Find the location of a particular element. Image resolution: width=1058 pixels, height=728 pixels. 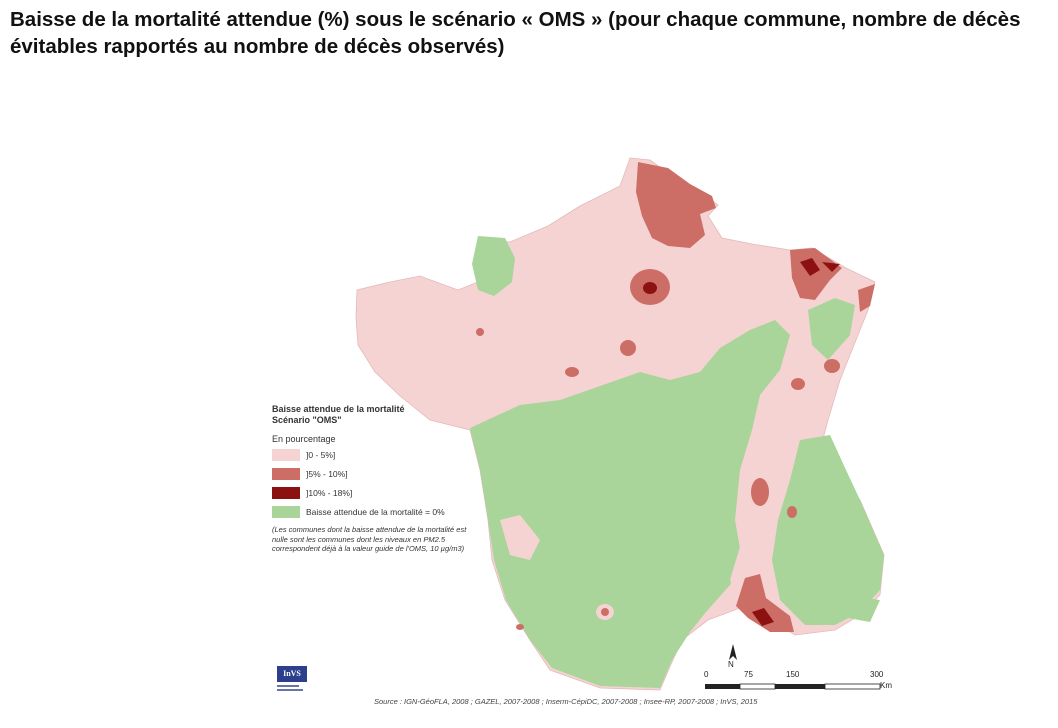

scale-unit: Km is located at coordinates (886, 685).